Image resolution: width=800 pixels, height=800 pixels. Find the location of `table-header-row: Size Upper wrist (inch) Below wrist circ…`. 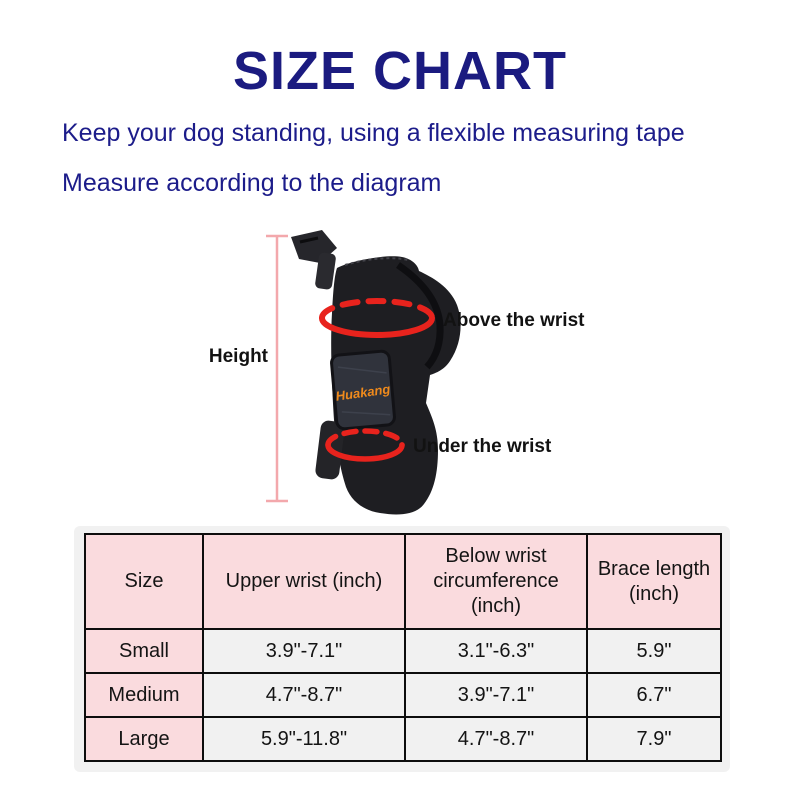

table-header-row: Size Upper wrist (inch) Below wrist circ… is located at coordinates (403, 581).